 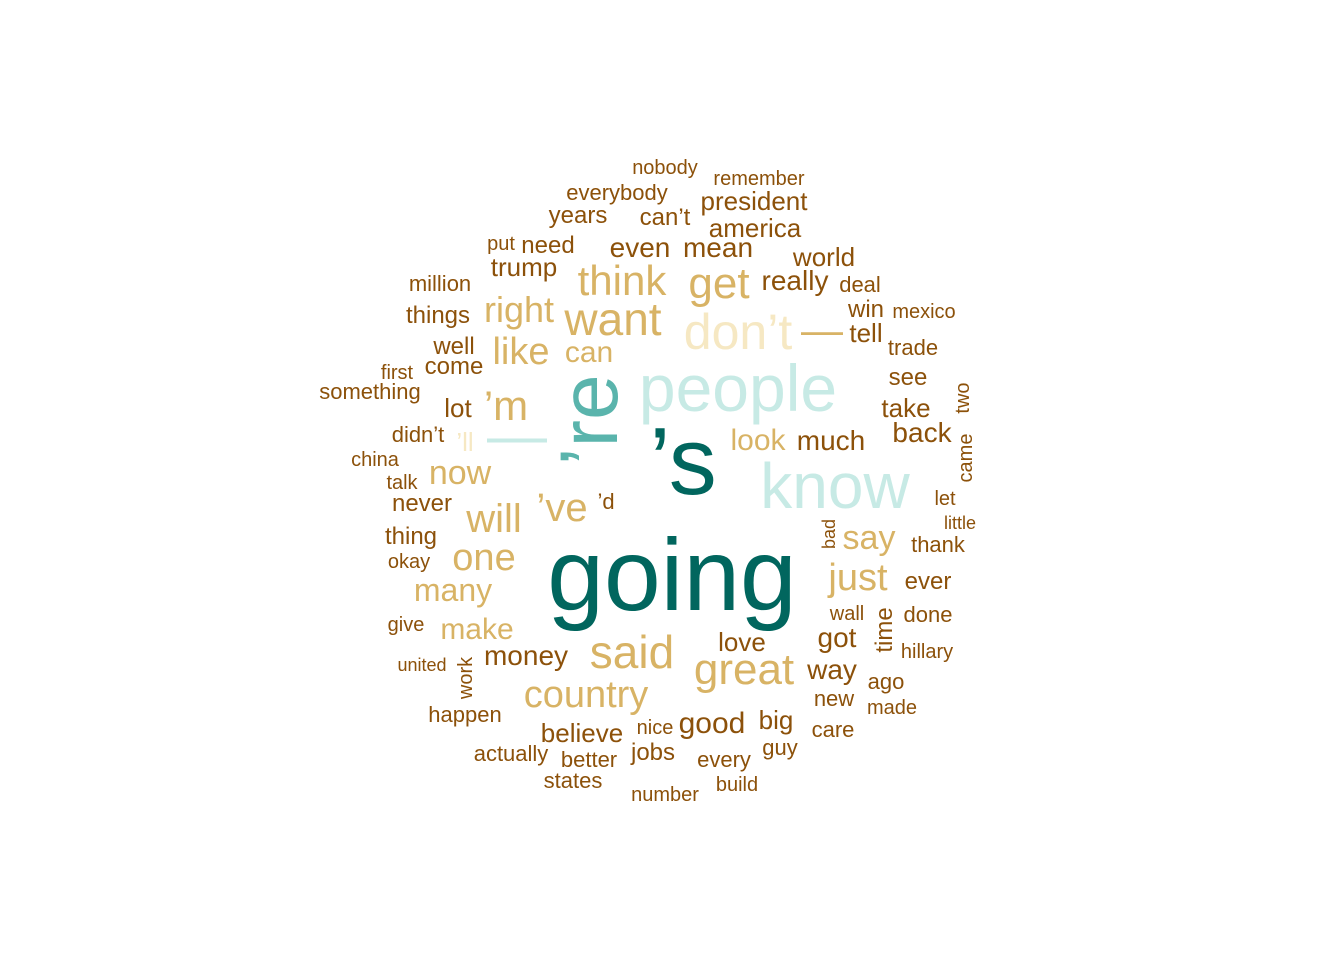 I want to click on word-come: come, so click(x=454, y=366).